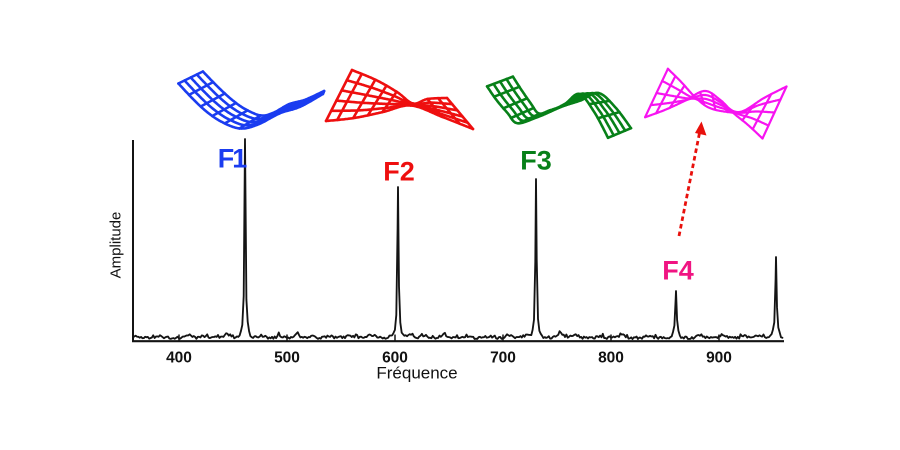 Image resolution: width=900 pixels, height=450 pixels. I want to click on svg-text: 600, so click(395, 358).